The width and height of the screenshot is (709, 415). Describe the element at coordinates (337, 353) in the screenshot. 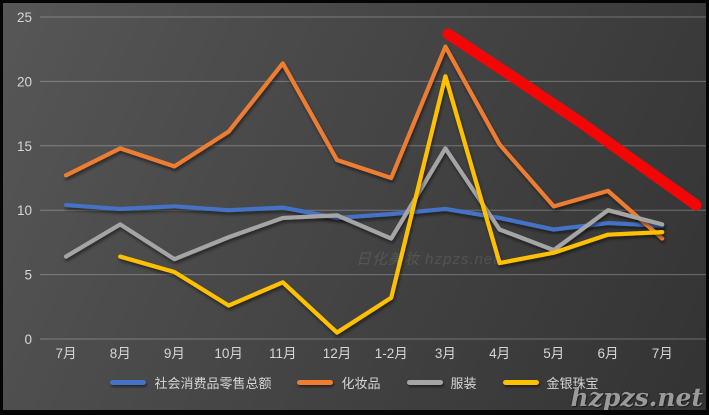

I see `x-tick-label: 12月` at that location.